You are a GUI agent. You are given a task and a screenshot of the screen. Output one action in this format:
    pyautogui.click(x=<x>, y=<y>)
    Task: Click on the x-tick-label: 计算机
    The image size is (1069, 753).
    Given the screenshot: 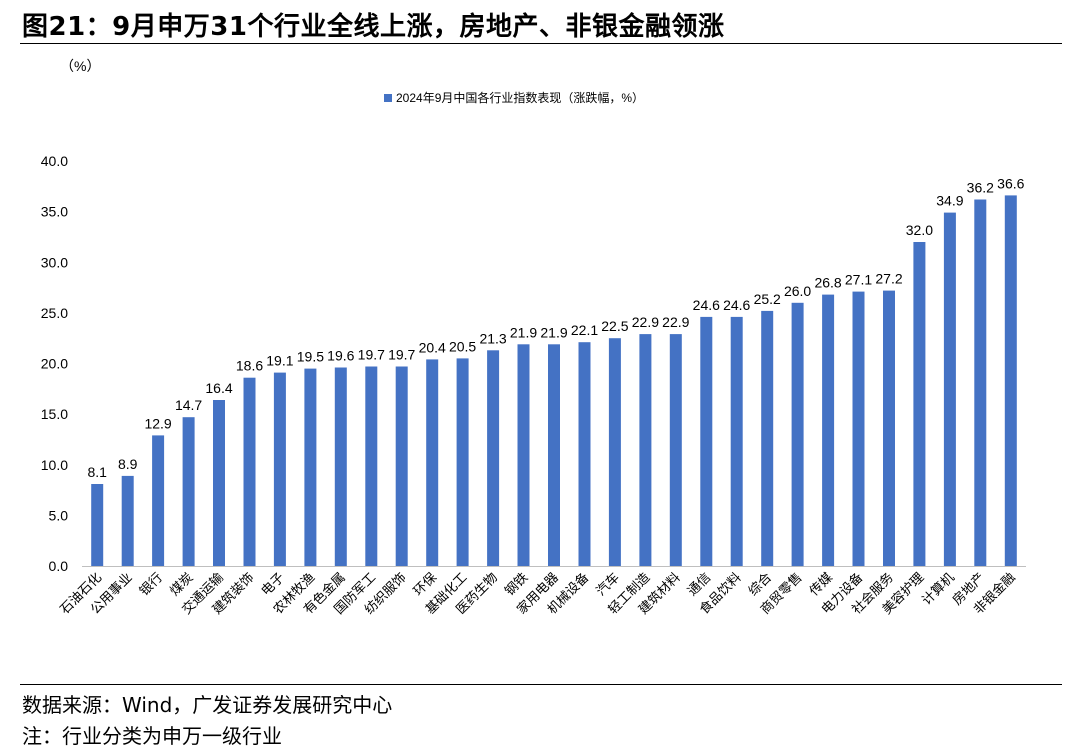 What is the action you would take?
    pyautogui.click(x=938, y=589)
    